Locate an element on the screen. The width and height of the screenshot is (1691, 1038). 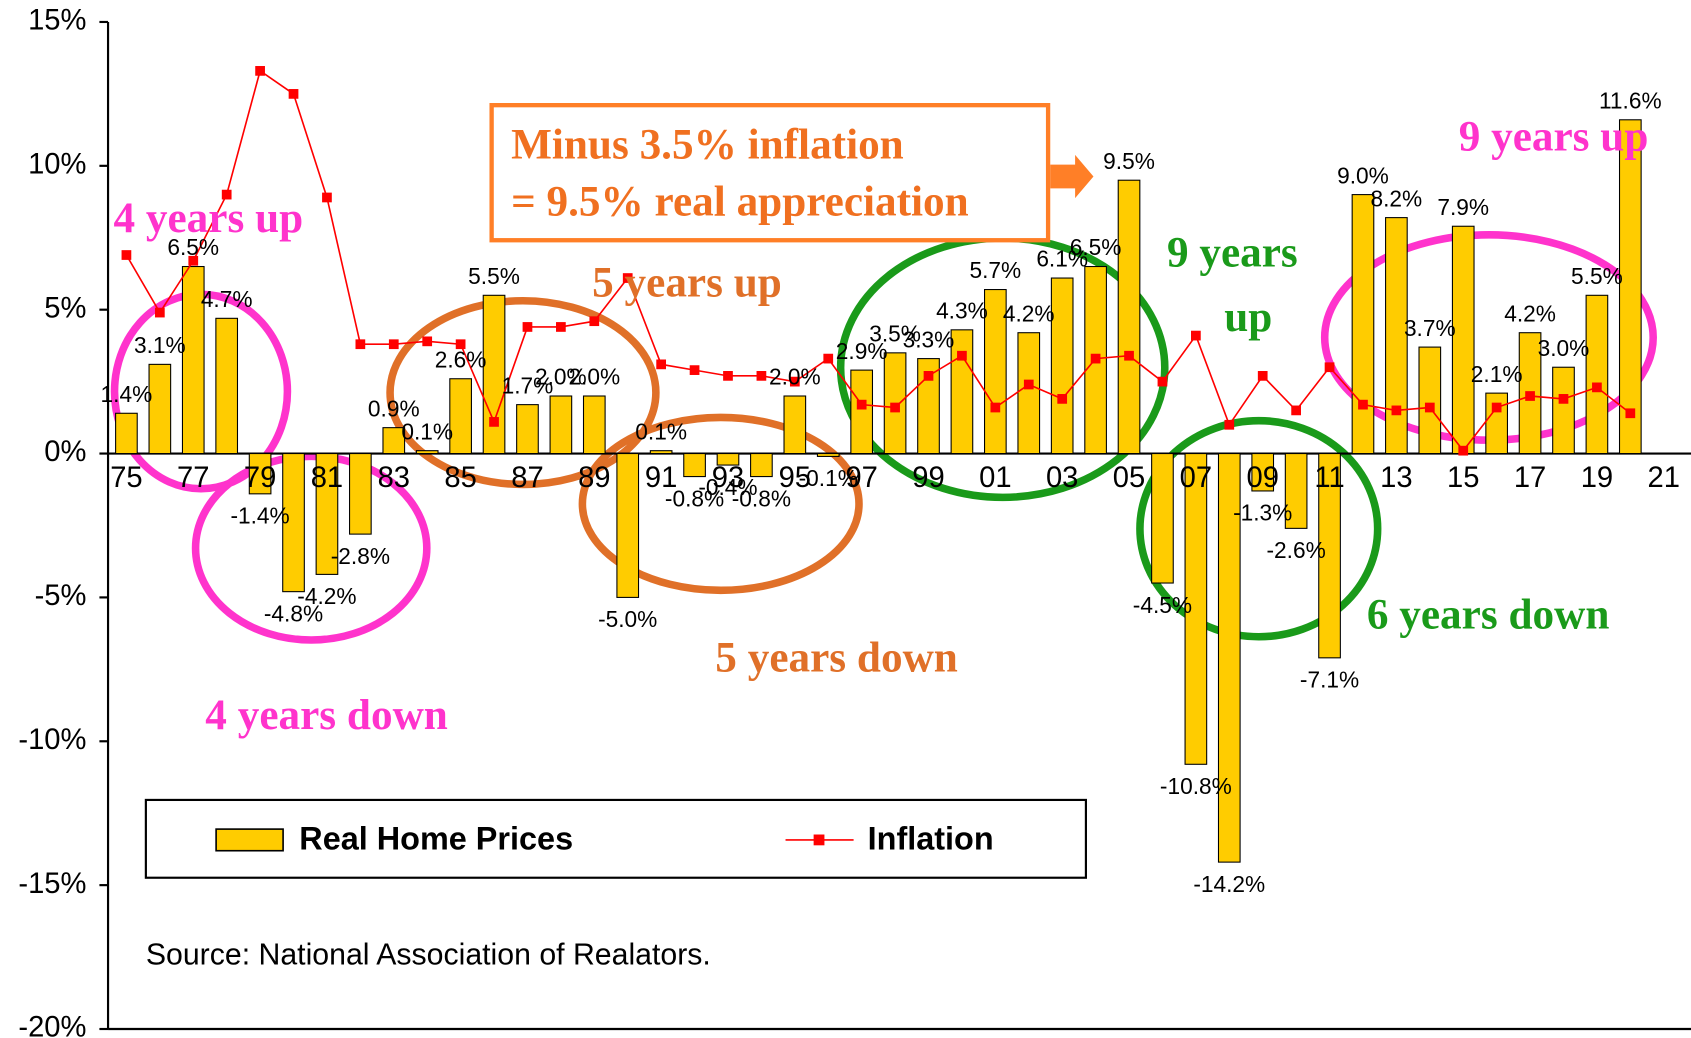
y-tick-label: 0% is located at coordinates (65, 452).